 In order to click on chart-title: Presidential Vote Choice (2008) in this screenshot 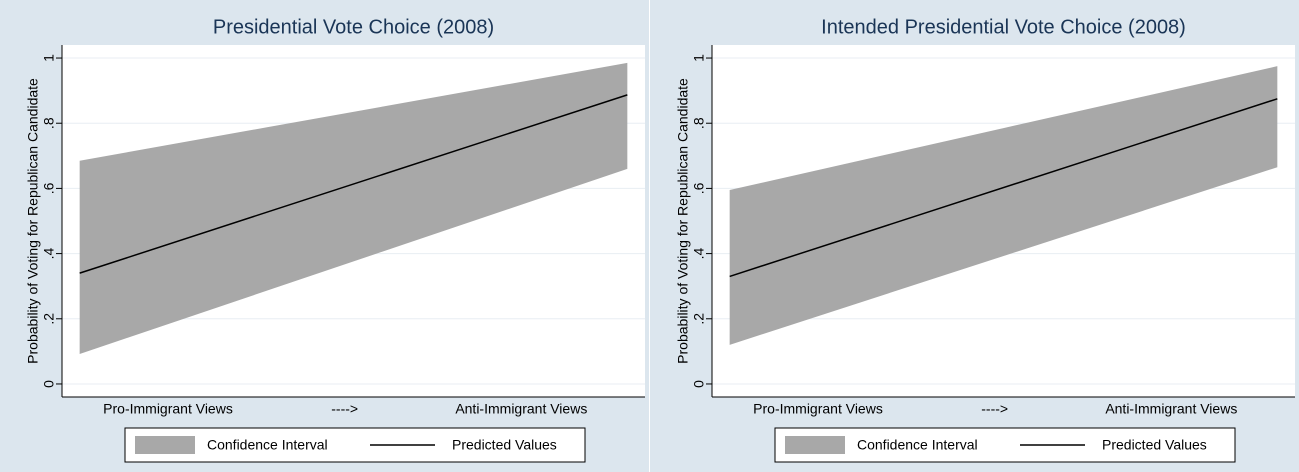, I will do `click(353, 27)`.